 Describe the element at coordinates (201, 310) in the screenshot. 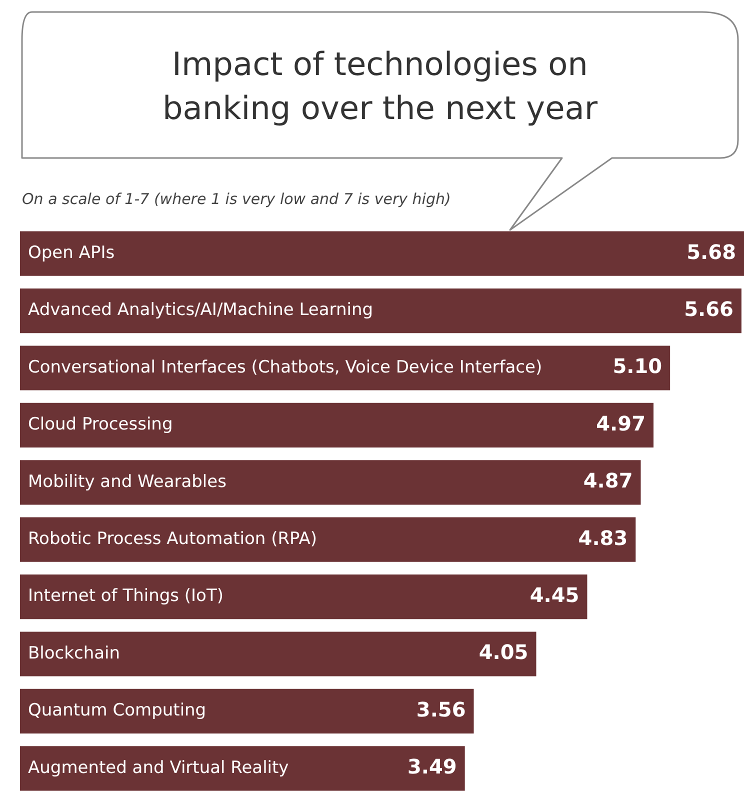

I see `y-tick-label: Advanced Analytics/AI/Machine Learning` at that location.